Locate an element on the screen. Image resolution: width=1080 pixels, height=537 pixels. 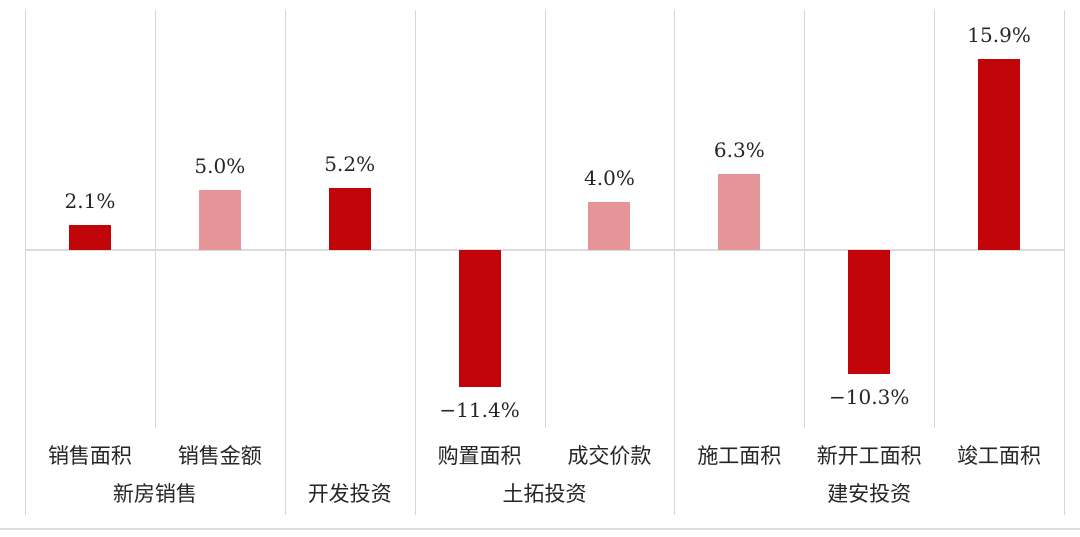
category-label: 成交价款 is located at coordinates (609, 456).